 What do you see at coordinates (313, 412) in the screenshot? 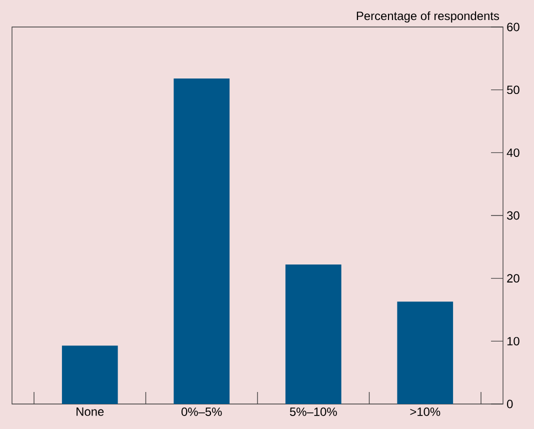
I see `x-tick-label: 5%–10%` at bounding box center [313, 412].